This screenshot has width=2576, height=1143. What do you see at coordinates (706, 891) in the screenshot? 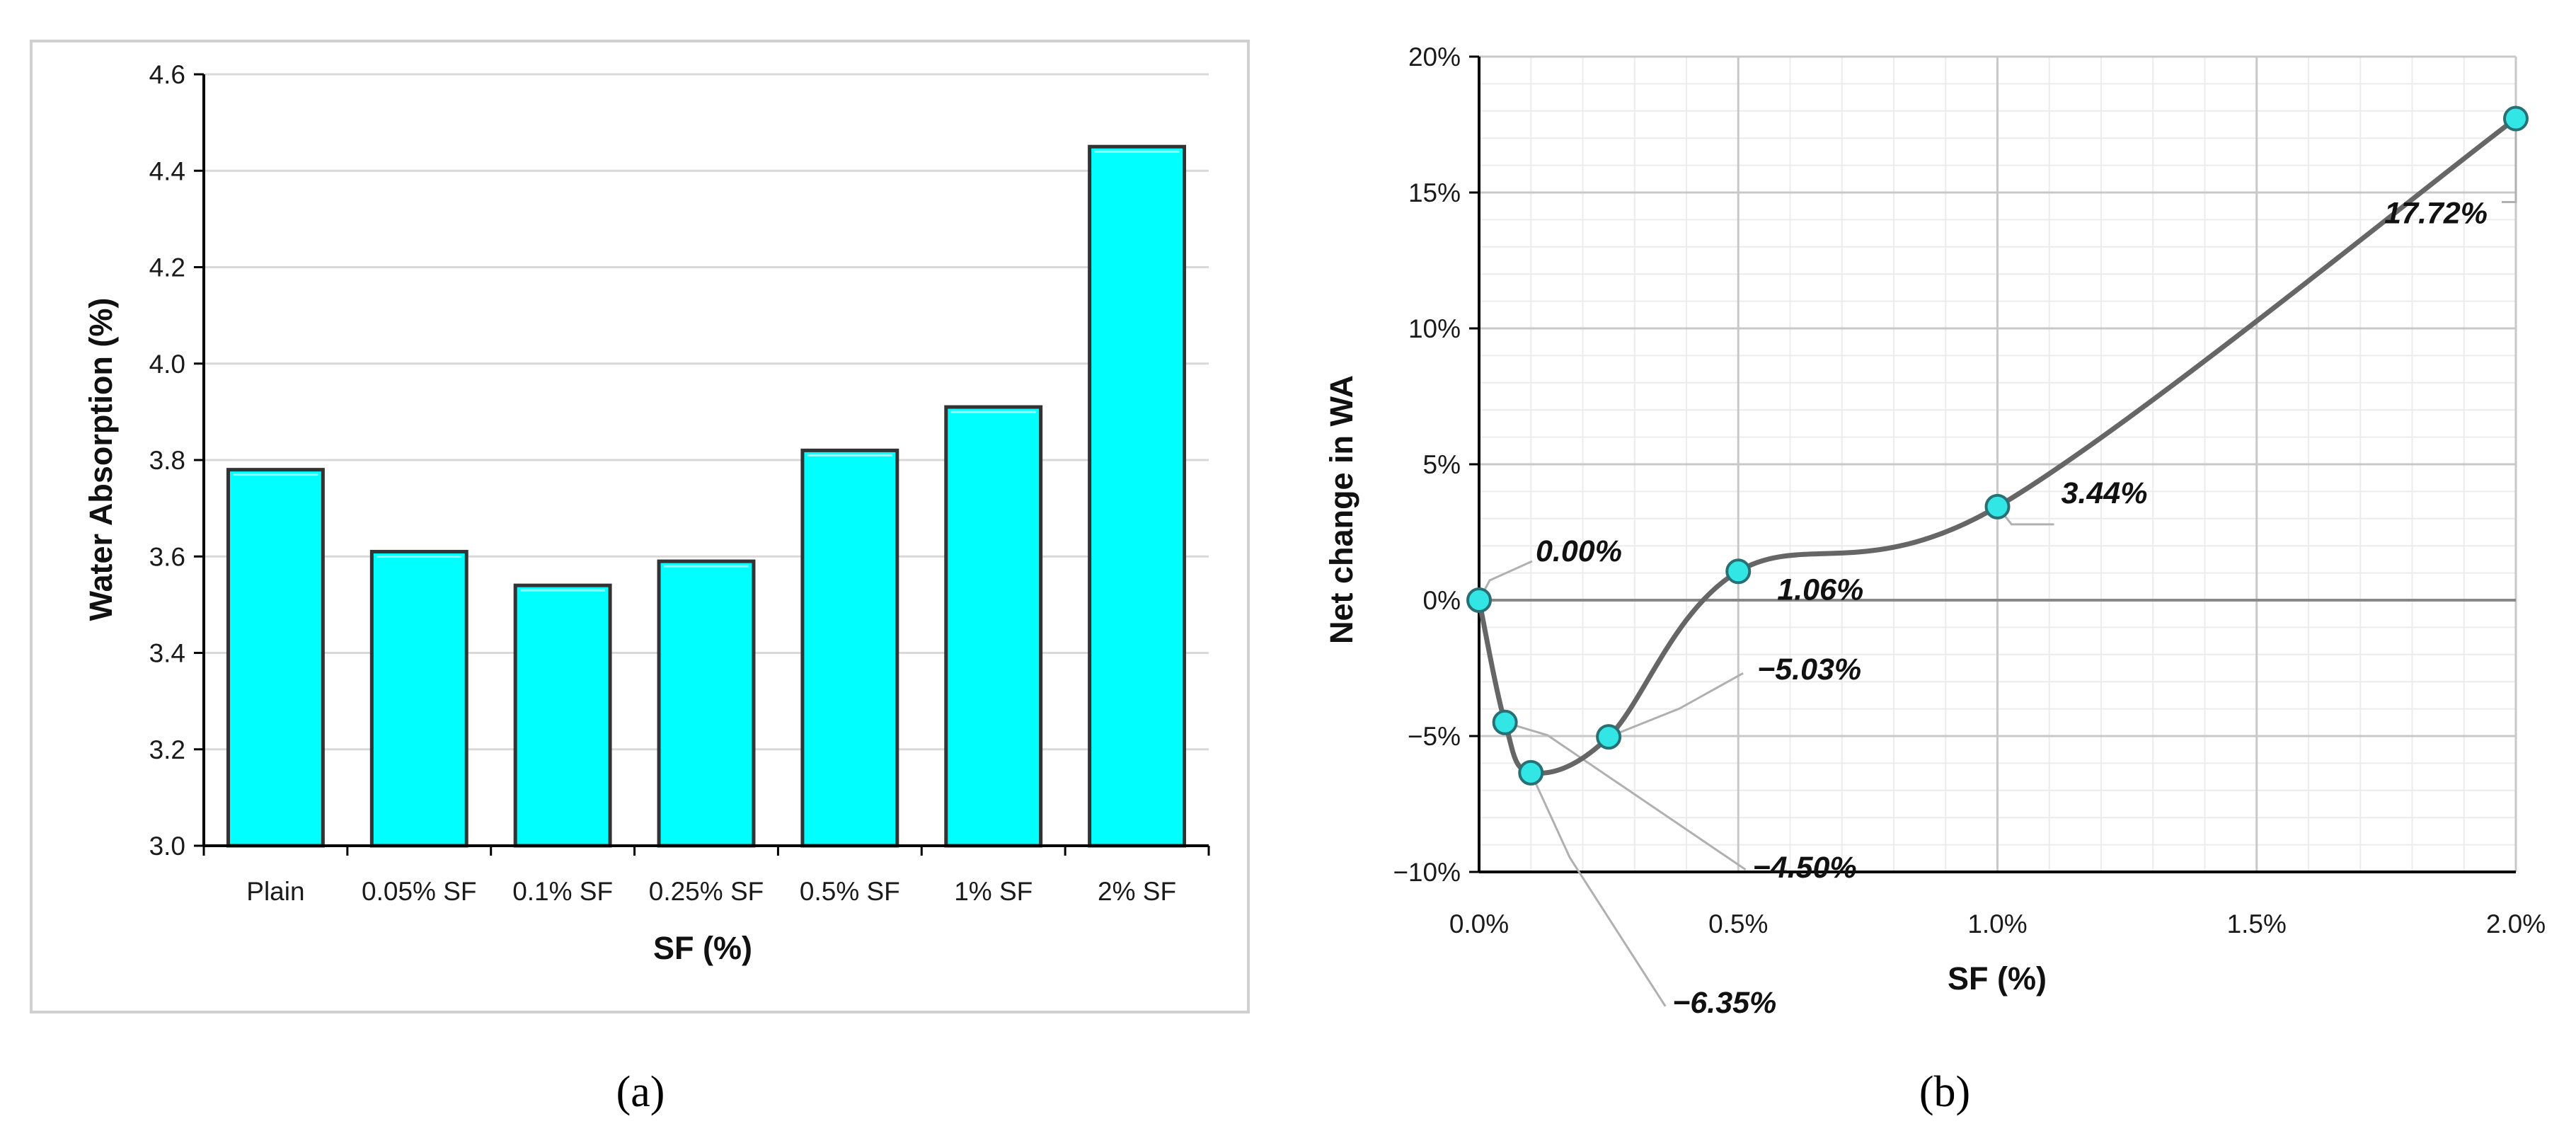
I see `a-x-tick-label: 0.25% SF` at bounding box center [706, 891].